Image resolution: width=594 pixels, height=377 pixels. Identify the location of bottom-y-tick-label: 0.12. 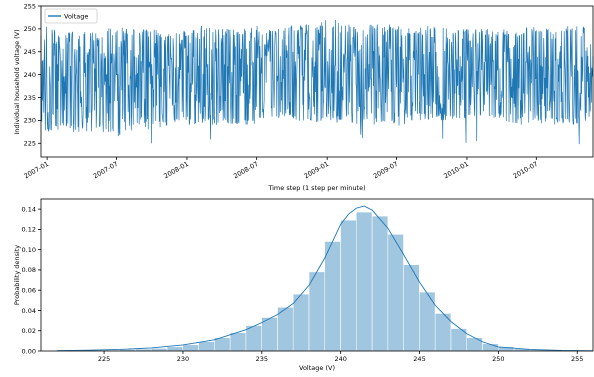
(29, 230).